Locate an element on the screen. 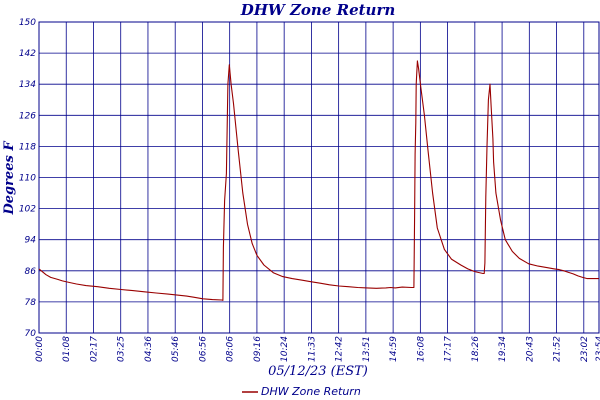 The height and width of the screenshot is (400, 600). x-tick-label: 17:17 is located at coordinates (449, 349).